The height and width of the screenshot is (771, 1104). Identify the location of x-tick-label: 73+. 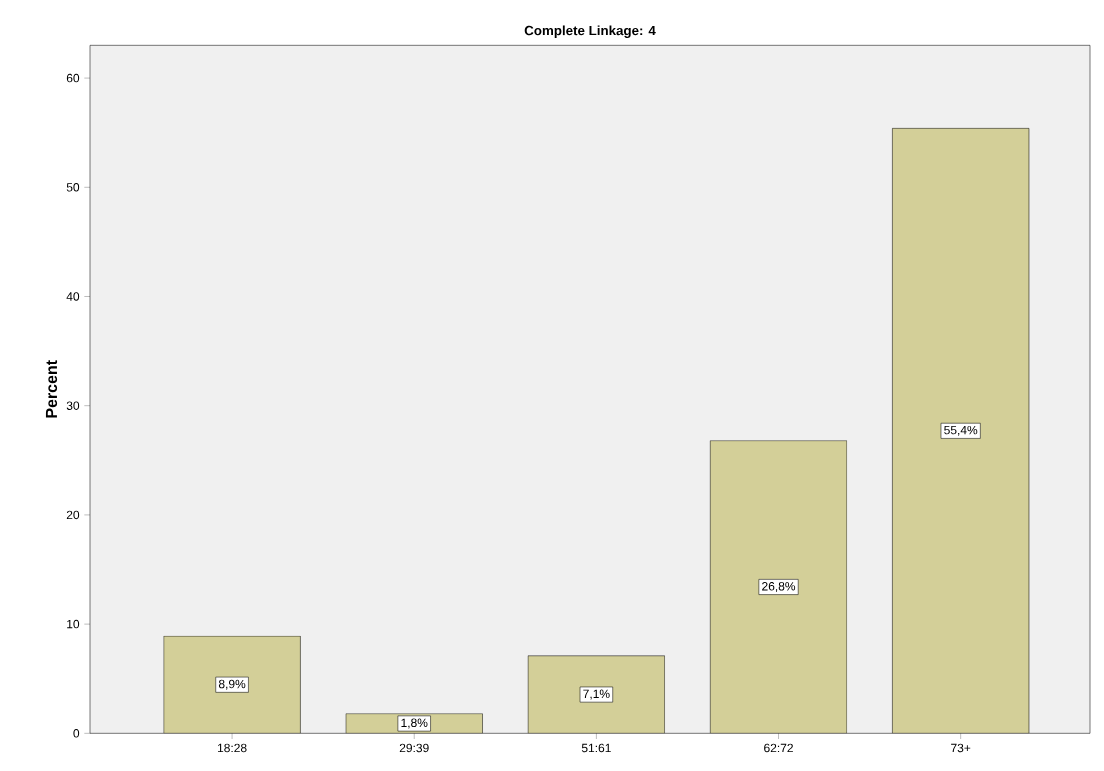
(961, 748).